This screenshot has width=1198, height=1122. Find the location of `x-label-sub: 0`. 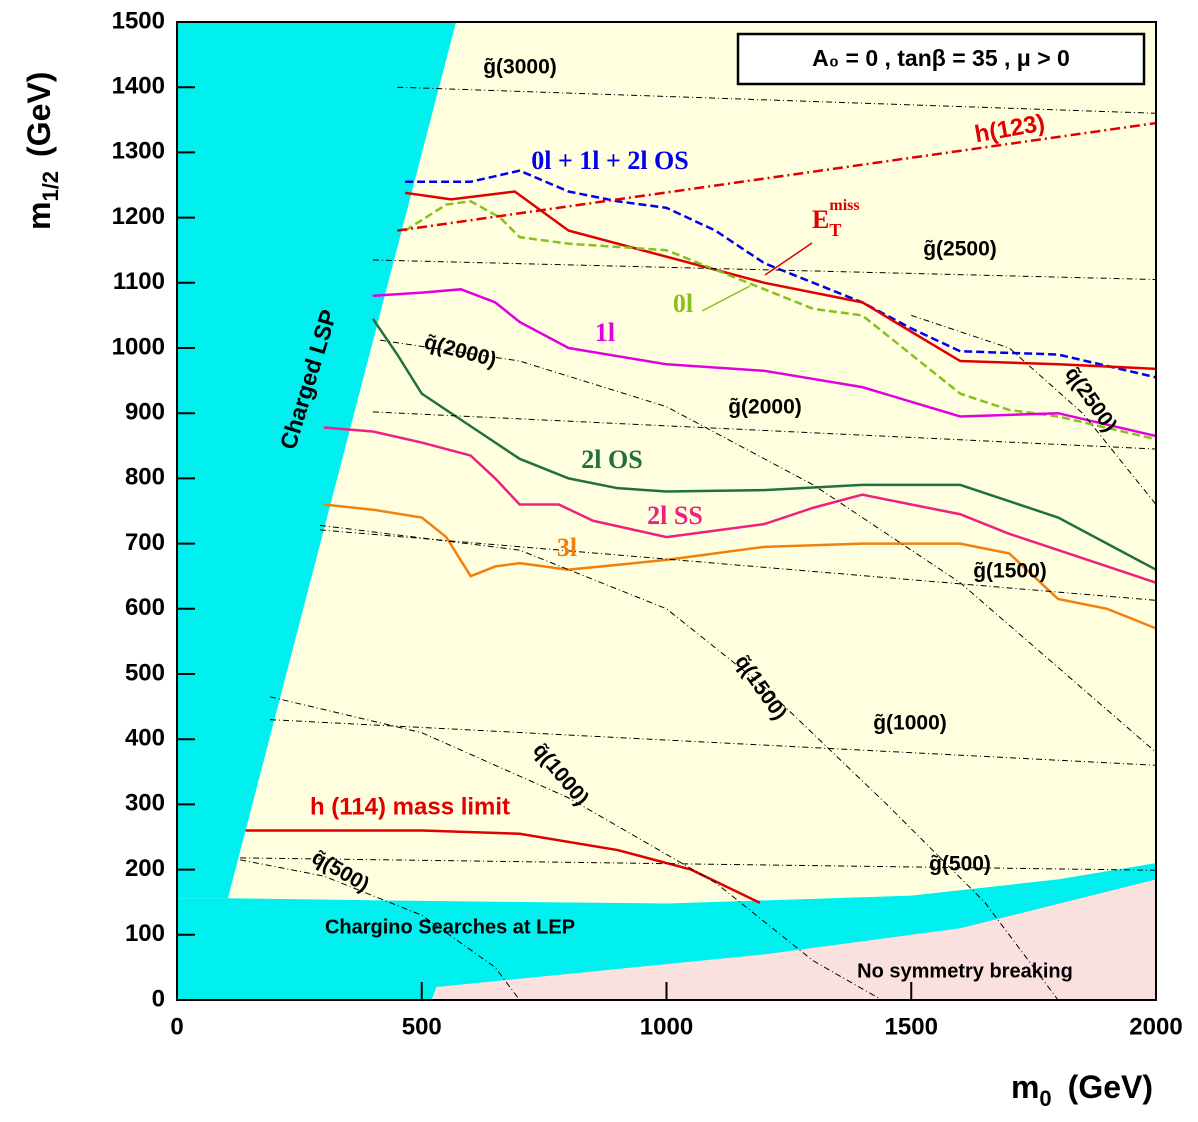

x-label-sub: 0 is located at coordinates (1045, 1098).